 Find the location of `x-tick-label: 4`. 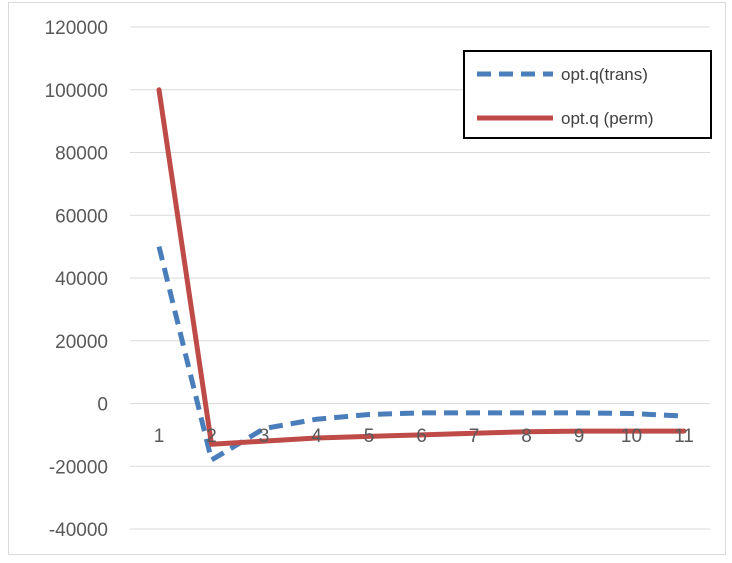

x-tick-label: 4 is located at coordinates (316, 436).